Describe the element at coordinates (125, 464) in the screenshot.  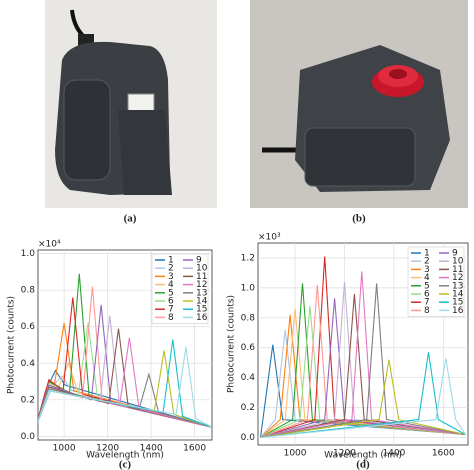
I see `caption: (c)` at that location.